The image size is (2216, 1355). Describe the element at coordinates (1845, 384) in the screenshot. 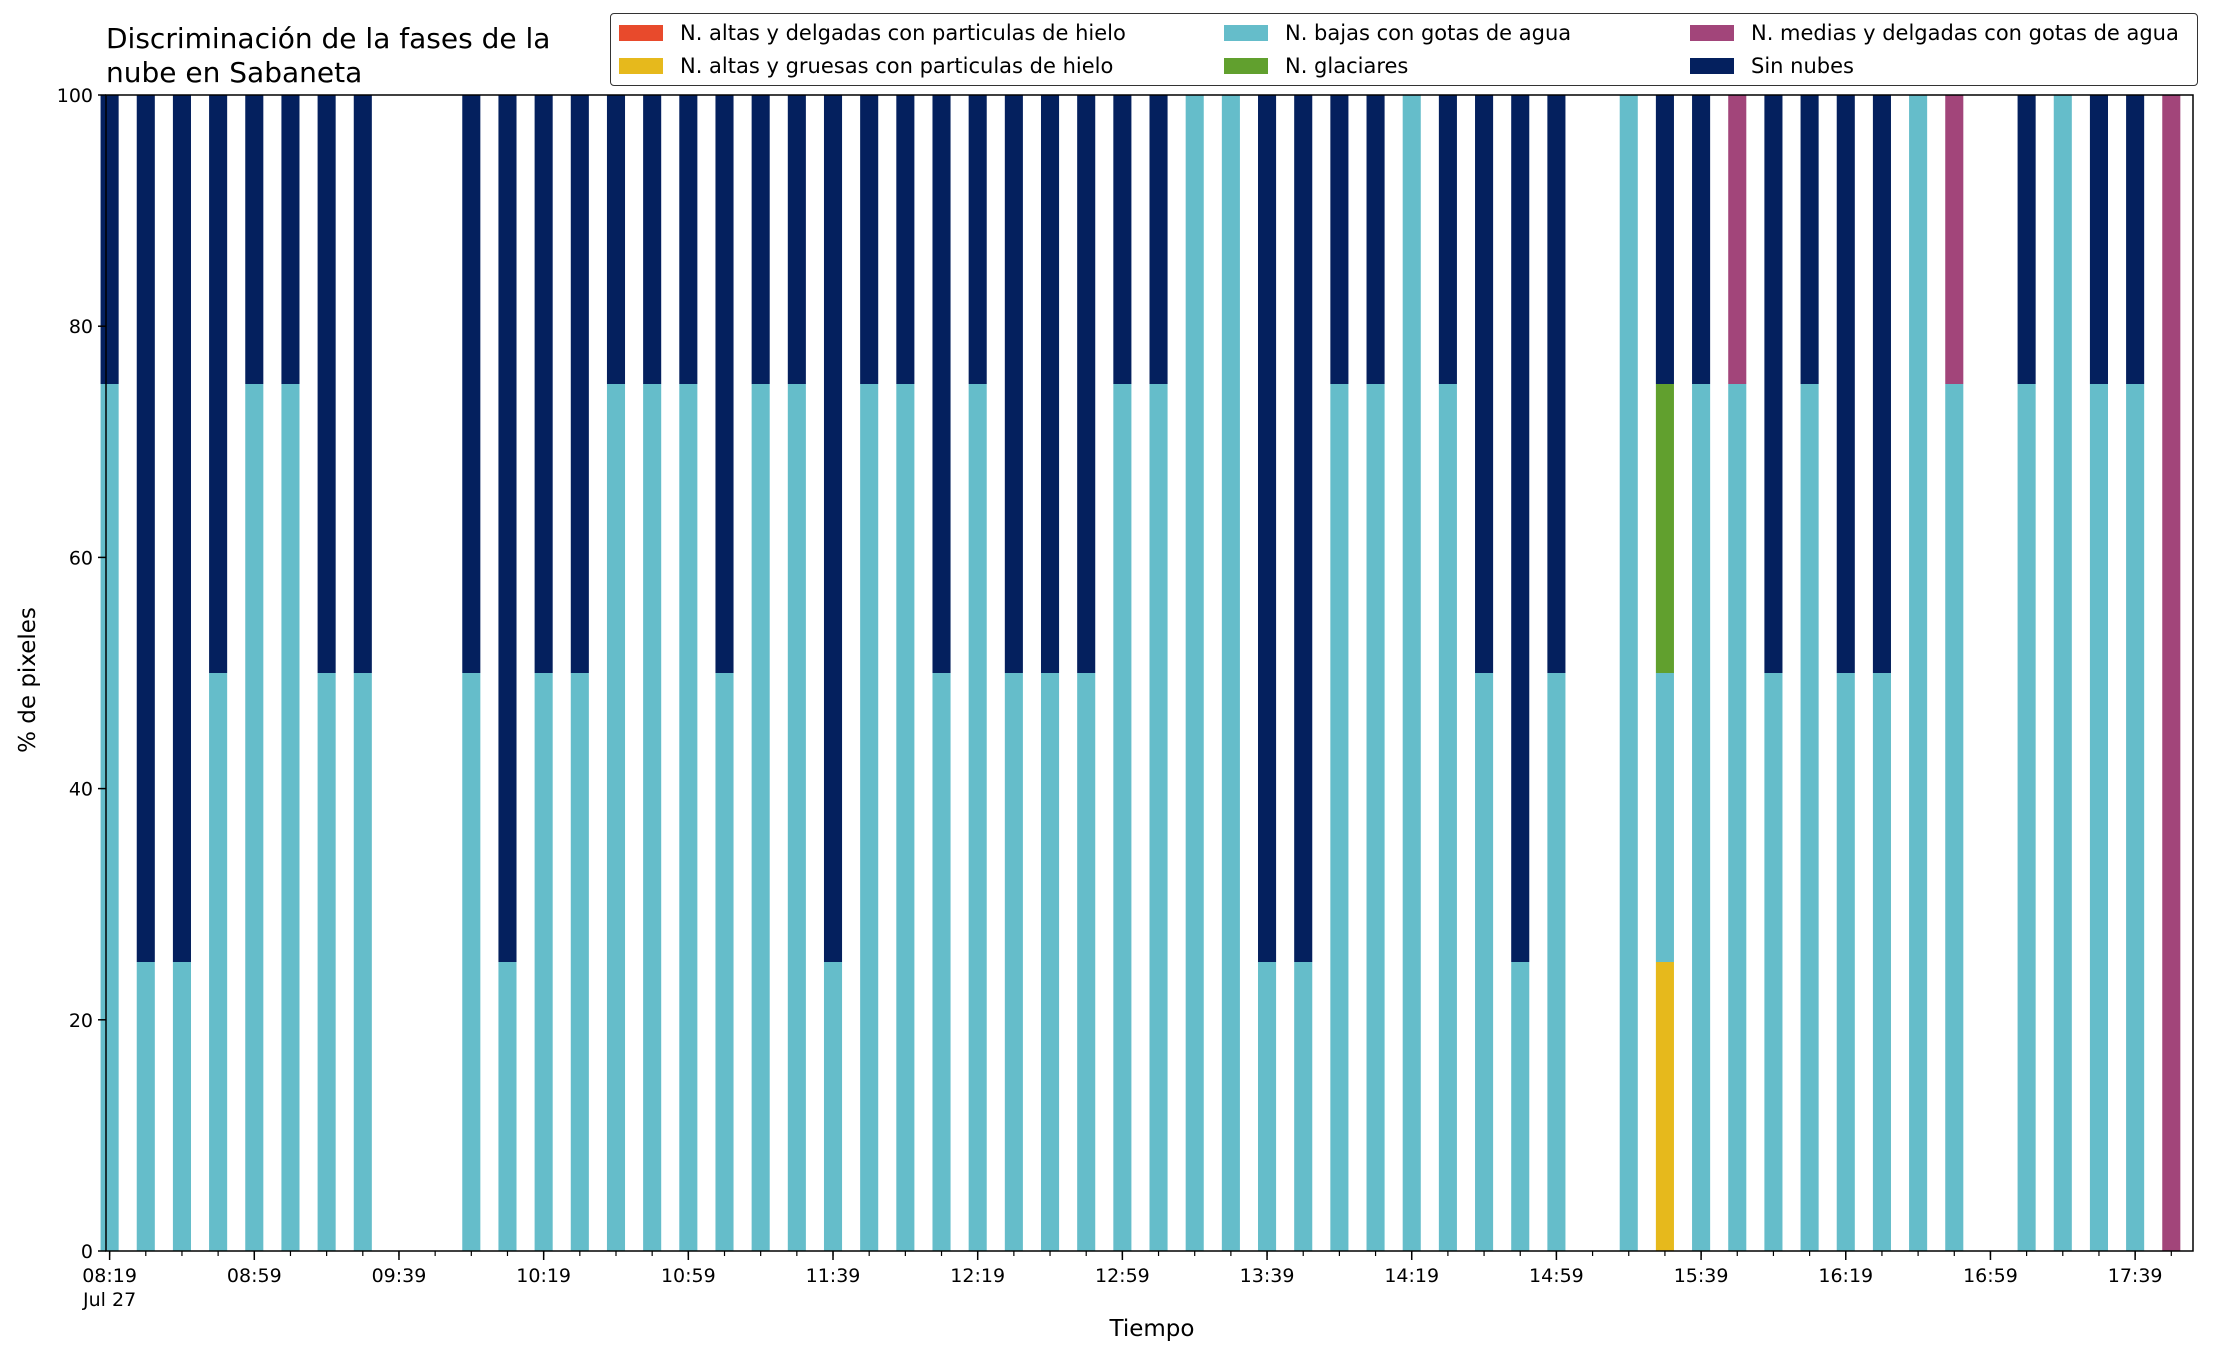

I see `bar-segment-1619-s5` at that location.